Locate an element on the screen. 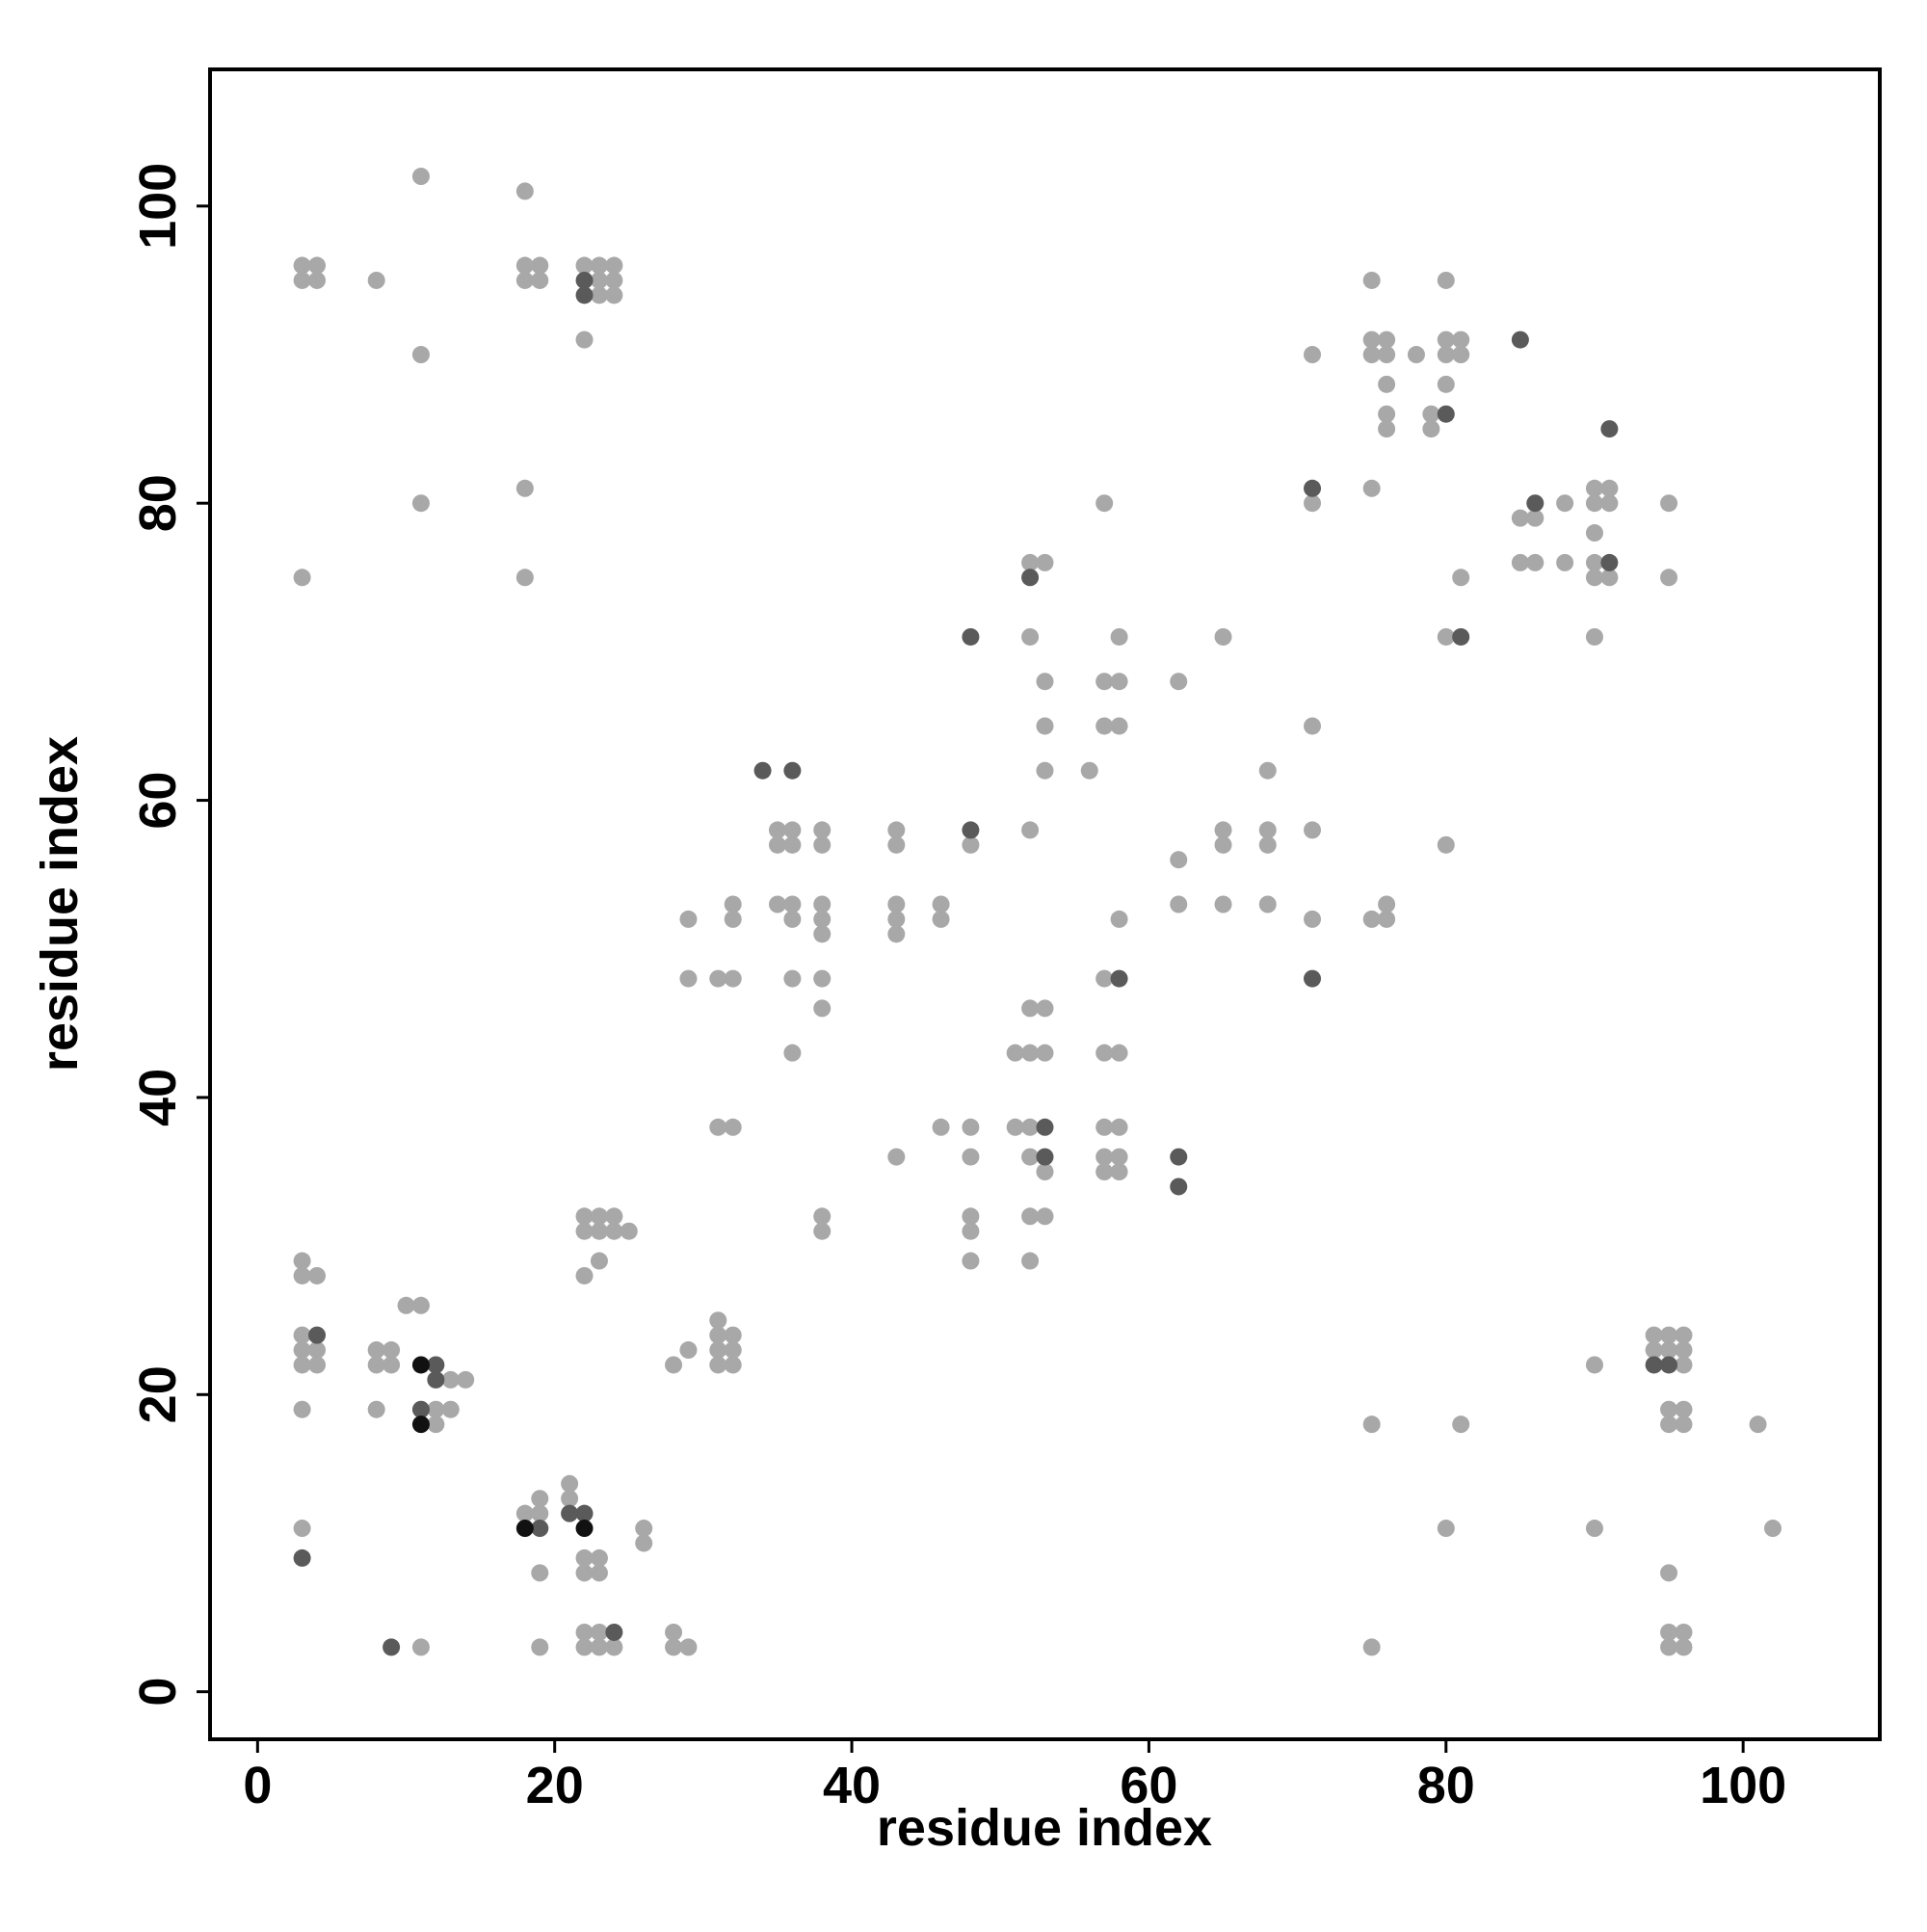 Image resolution: width=1927 pixels, height=1932 pixels. y-axis-title: residue index is located at coordinates (60, 904).